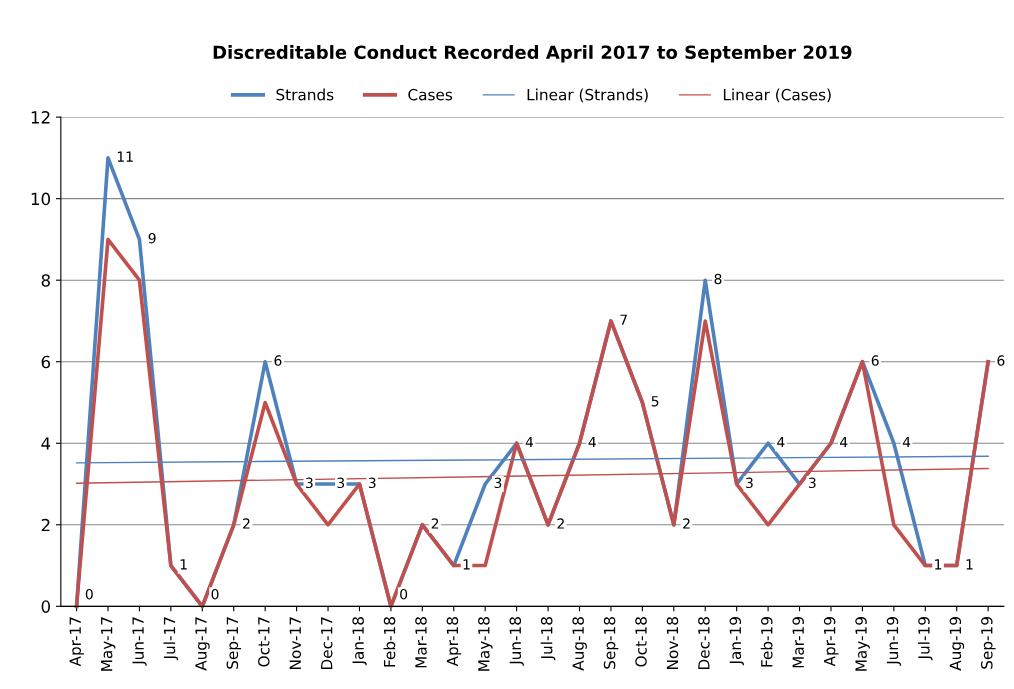  I want to click on x-tick-label: Sep-17, so click(234, 643).